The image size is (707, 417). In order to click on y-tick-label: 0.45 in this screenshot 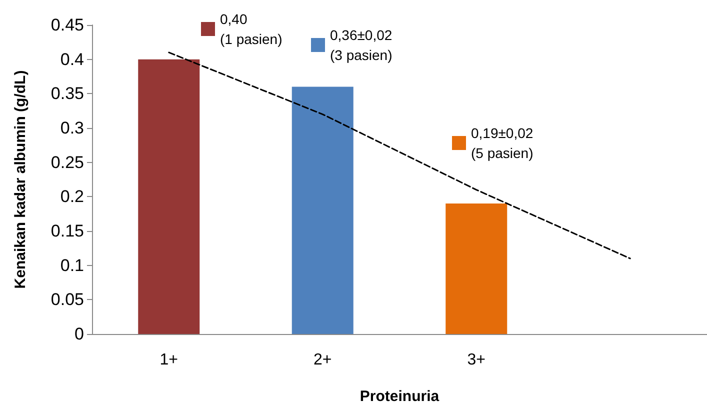, I will do `click(67, 25)`.